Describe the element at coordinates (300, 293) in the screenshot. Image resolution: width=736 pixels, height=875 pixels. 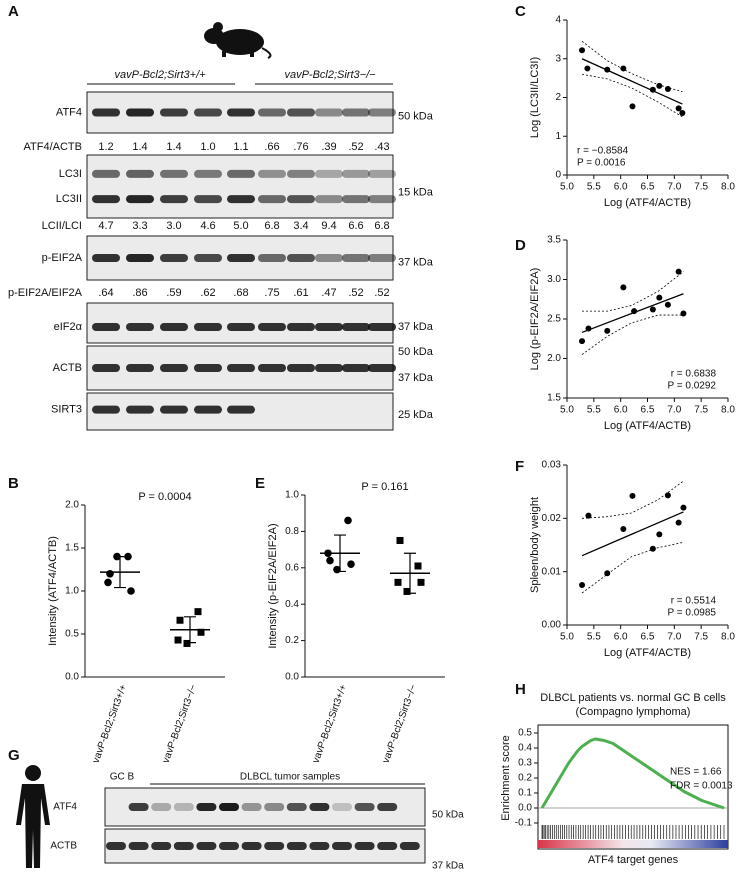
I see `ratio-value: .61` at that location.